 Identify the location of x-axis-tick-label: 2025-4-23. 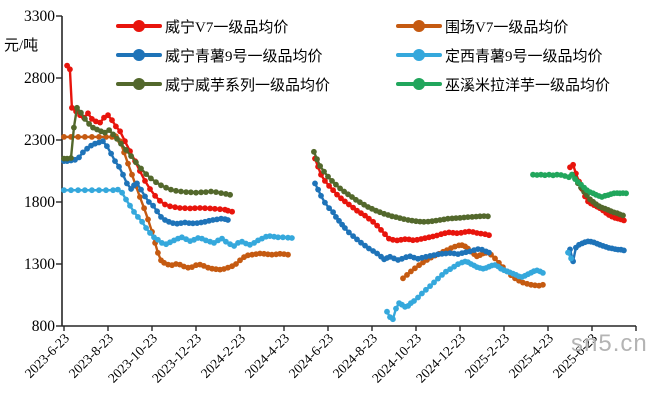
(531, 355).